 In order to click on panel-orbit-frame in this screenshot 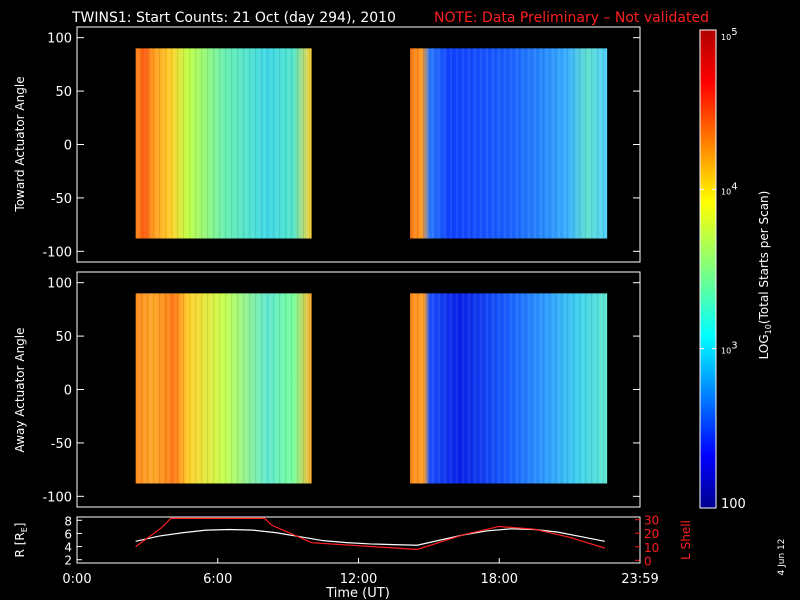, I will do `click(358, 540)`.